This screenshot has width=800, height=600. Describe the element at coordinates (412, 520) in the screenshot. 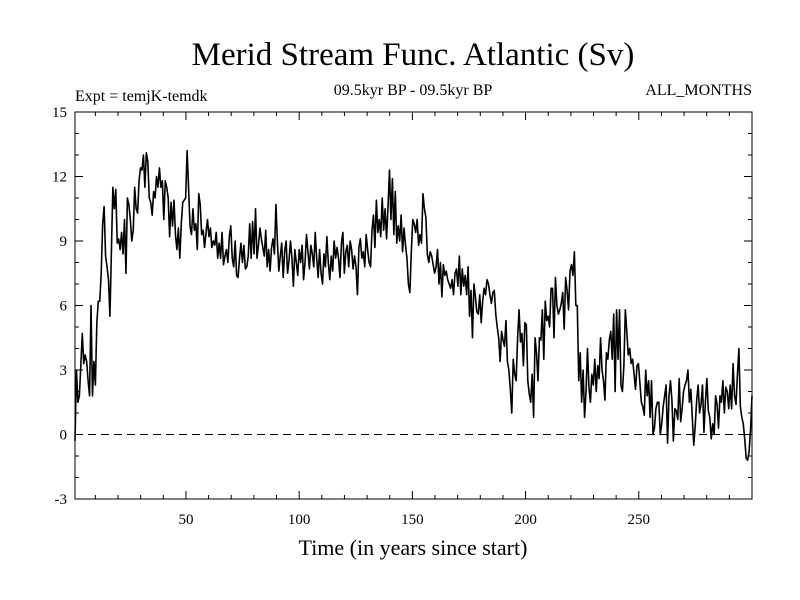

I see `x-tick-label: 150` at that location.